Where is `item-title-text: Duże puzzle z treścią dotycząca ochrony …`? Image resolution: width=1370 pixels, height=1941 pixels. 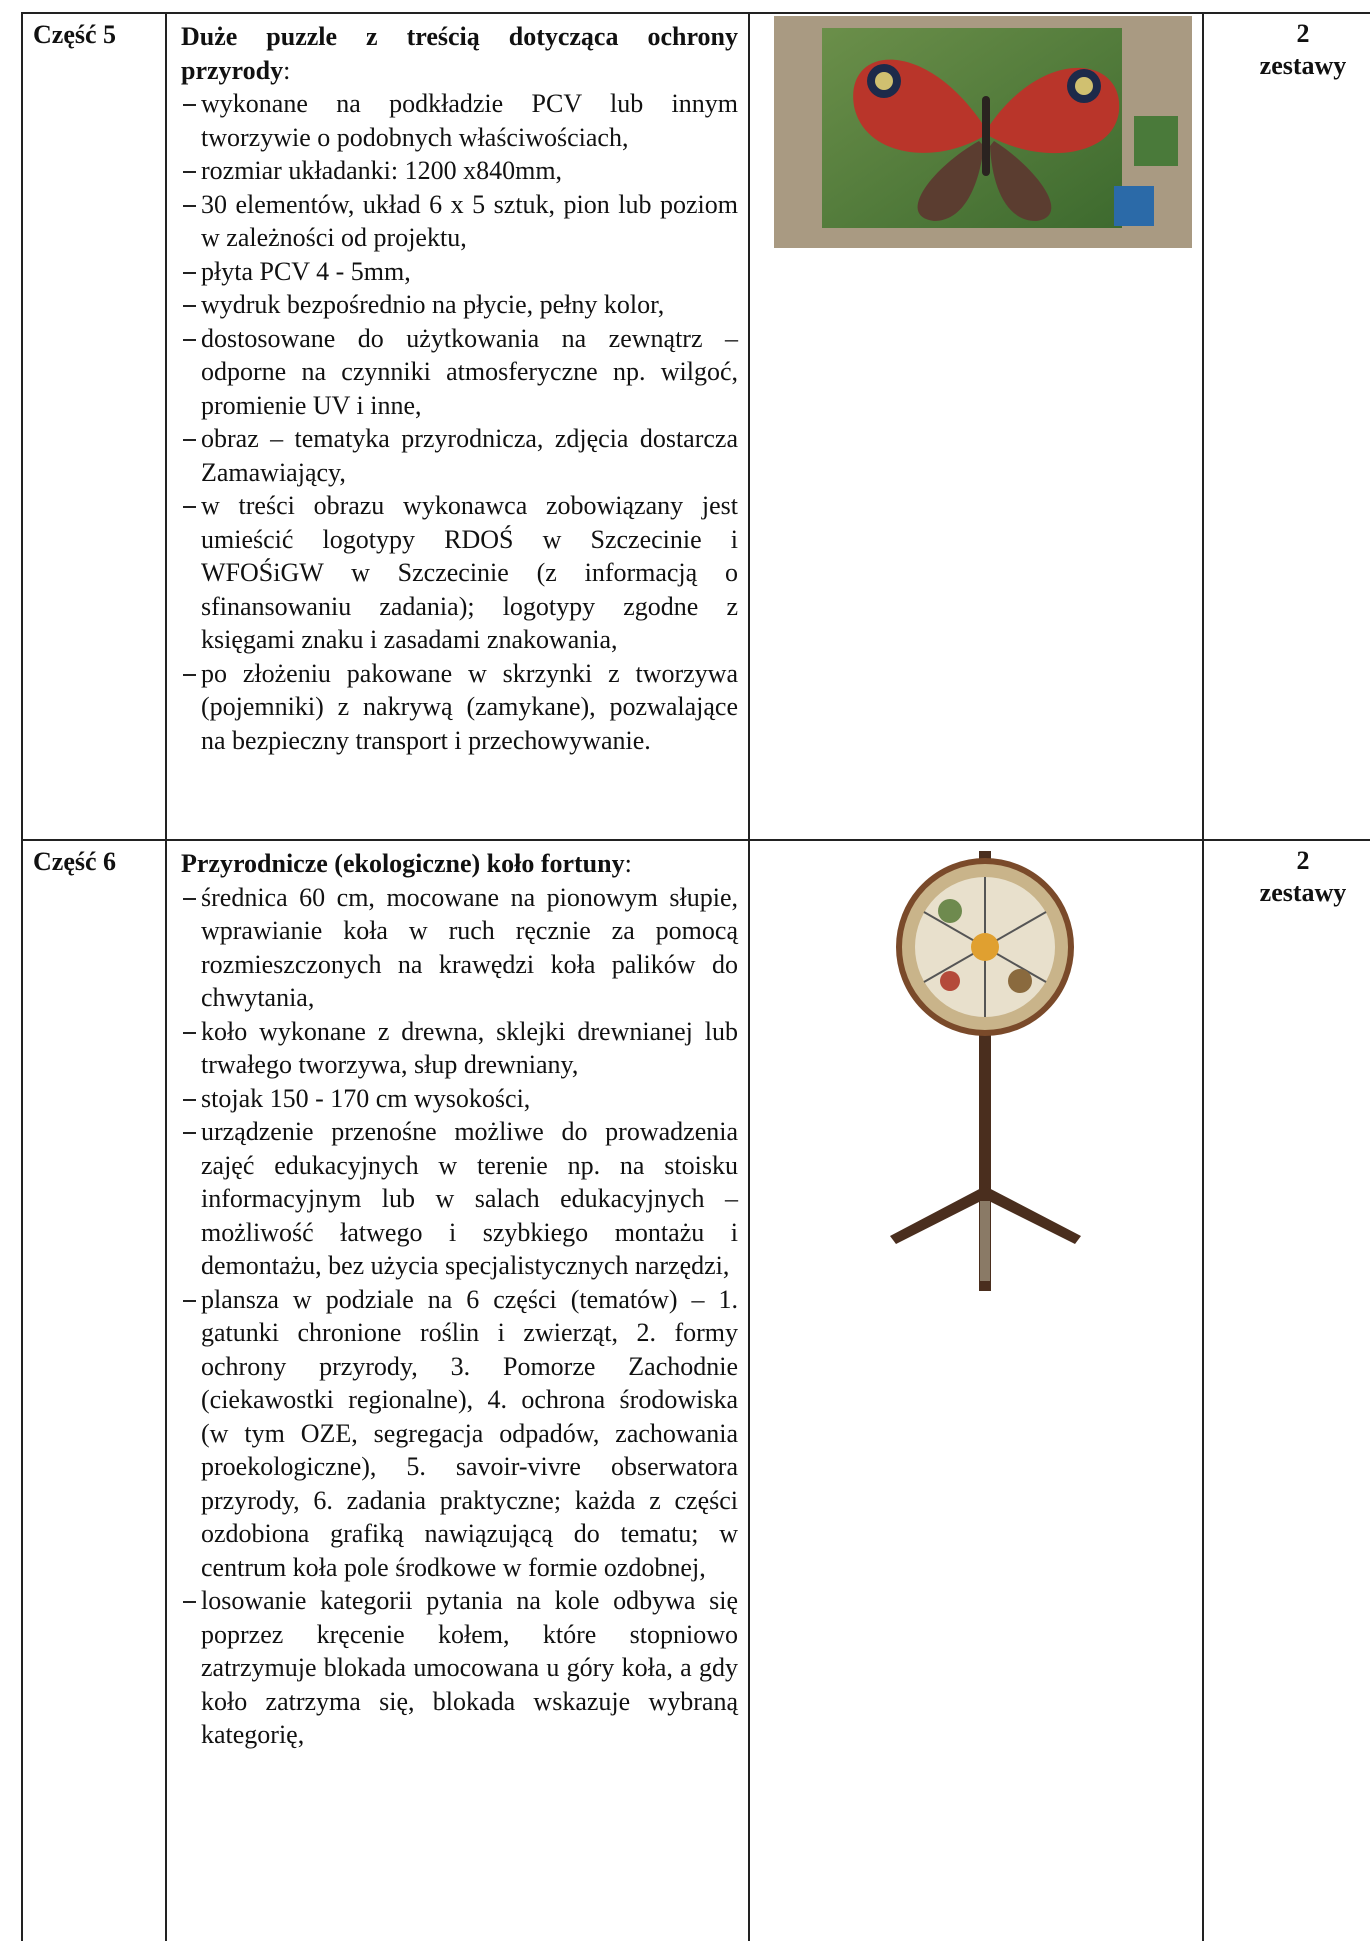
item-title-text: Duże puzzle z treścią dotycząca ochrony … is located at coordinates (459, 53).